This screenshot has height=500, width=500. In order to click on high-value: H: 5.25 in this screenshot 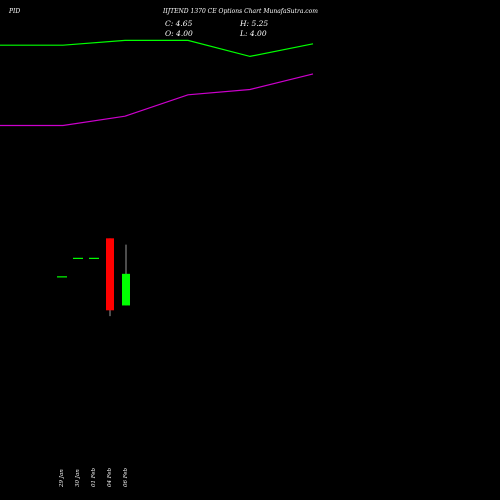, I will do `click(254, 23)`.